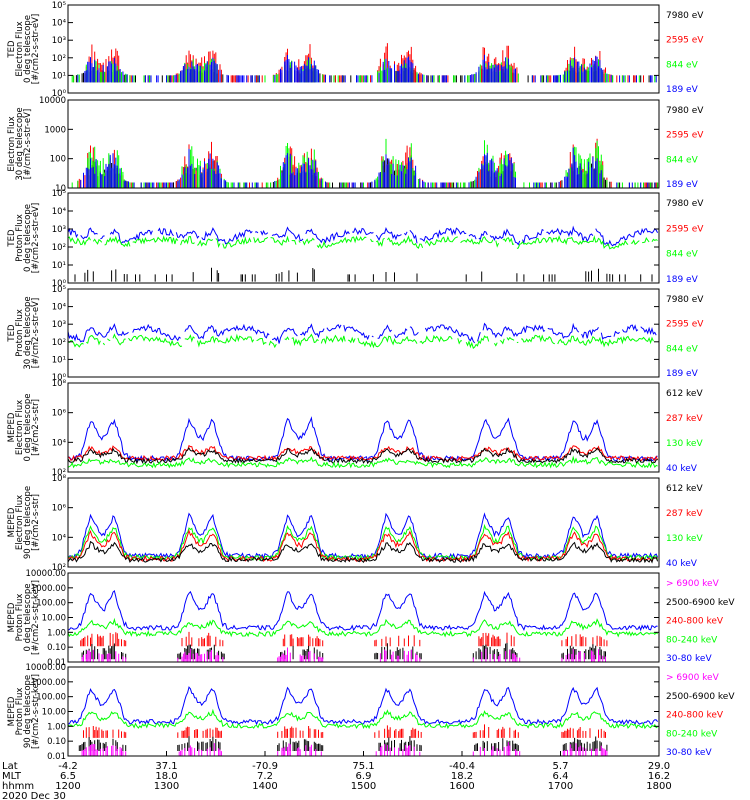 The height and width of the screenshot is (800, 750). What do you see at coordinates (363, 453) in the screenshot?
I see `series-287-kev` at bounding box center [363, 453].